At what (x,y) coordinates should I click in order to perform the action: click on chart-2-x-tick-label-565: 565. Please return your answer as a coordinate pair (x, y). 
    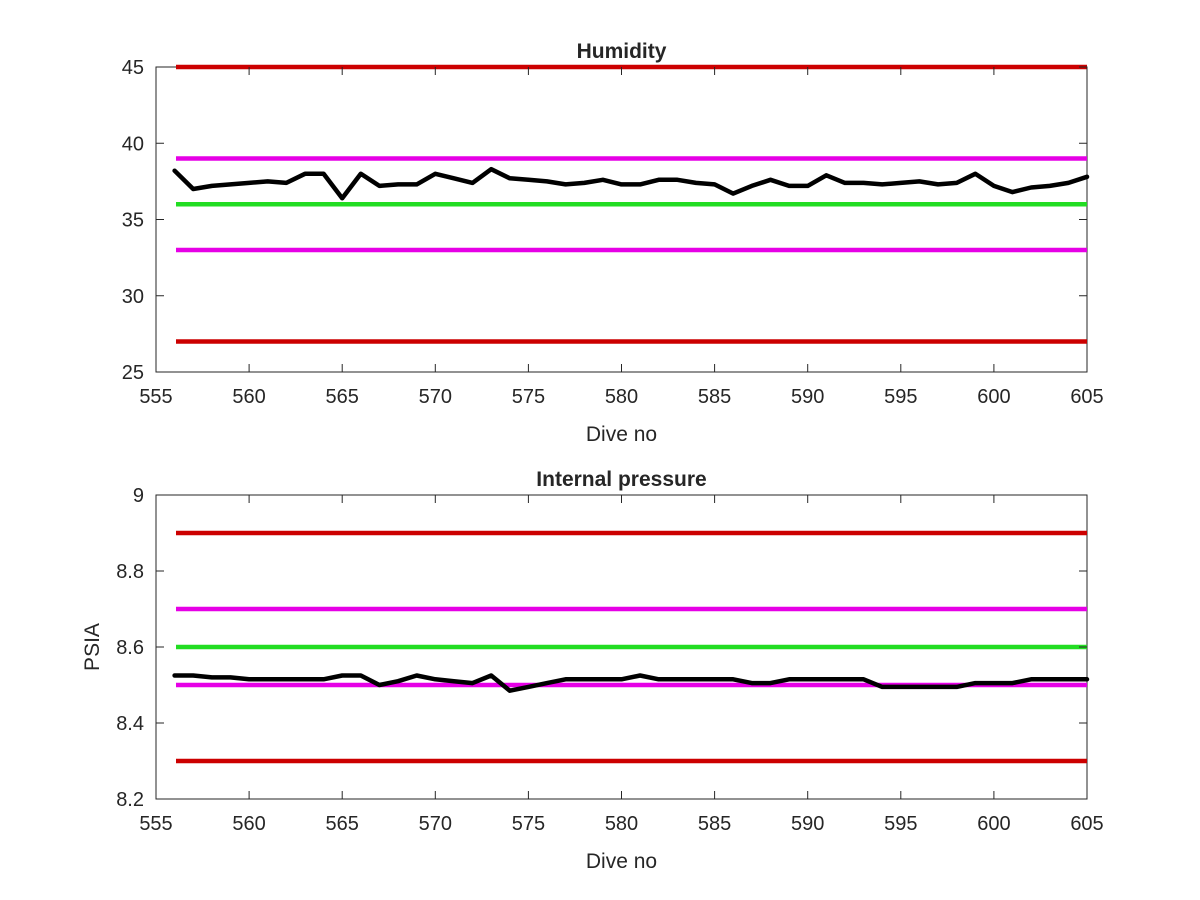
    Looking at the image, I should click on (342, 824).